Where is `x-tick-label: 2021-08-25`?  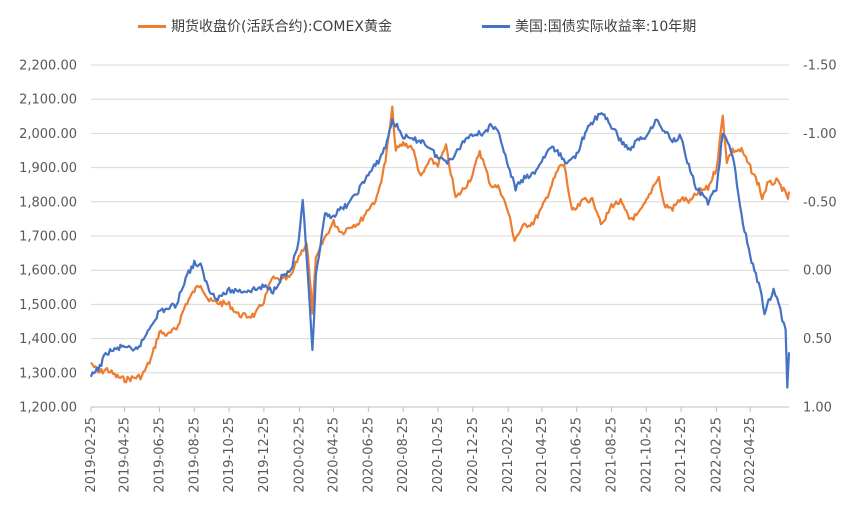
x-tick-label: 2021-08-25 is located at coordinates (612, 455).